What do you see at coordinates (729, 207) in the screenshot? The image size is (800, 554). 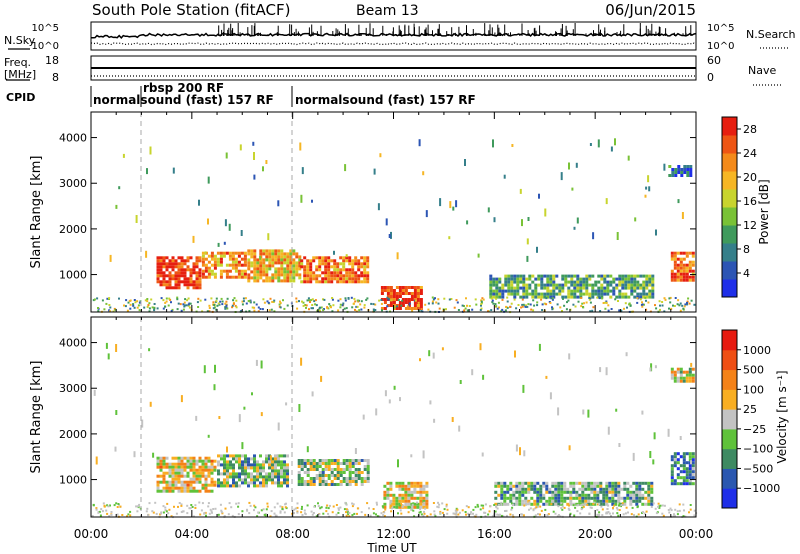 I see `power-colorbar-frame` at bounding box center [729, 207].